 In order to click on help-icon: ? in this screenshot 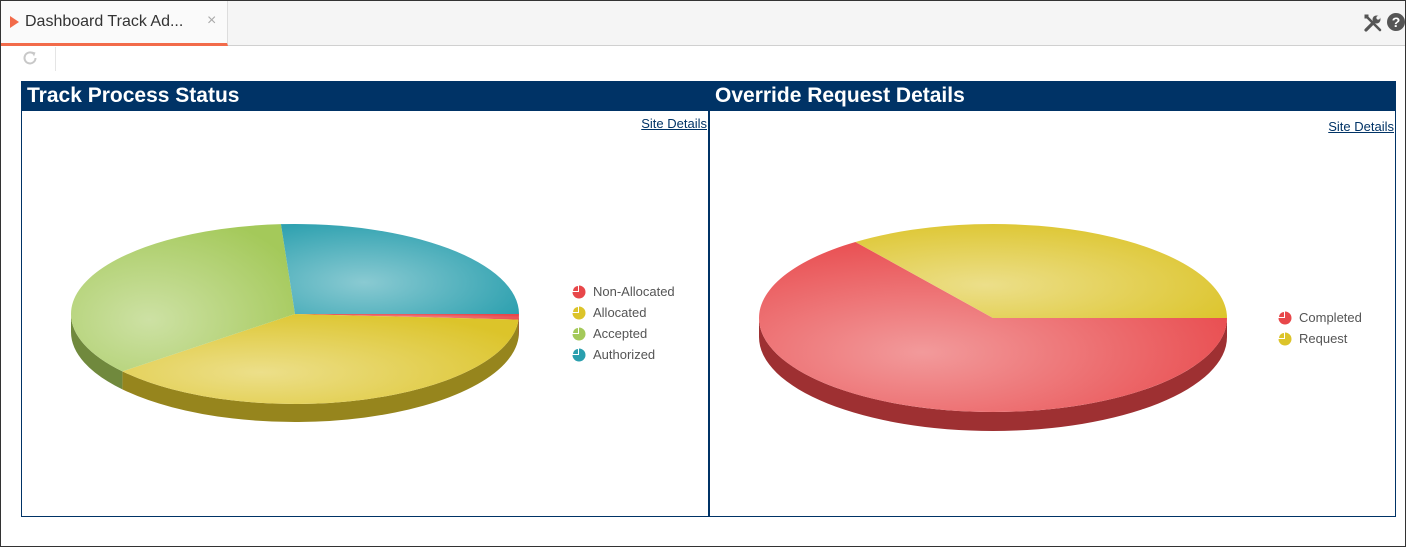, I will do `click(1396, 22)`.